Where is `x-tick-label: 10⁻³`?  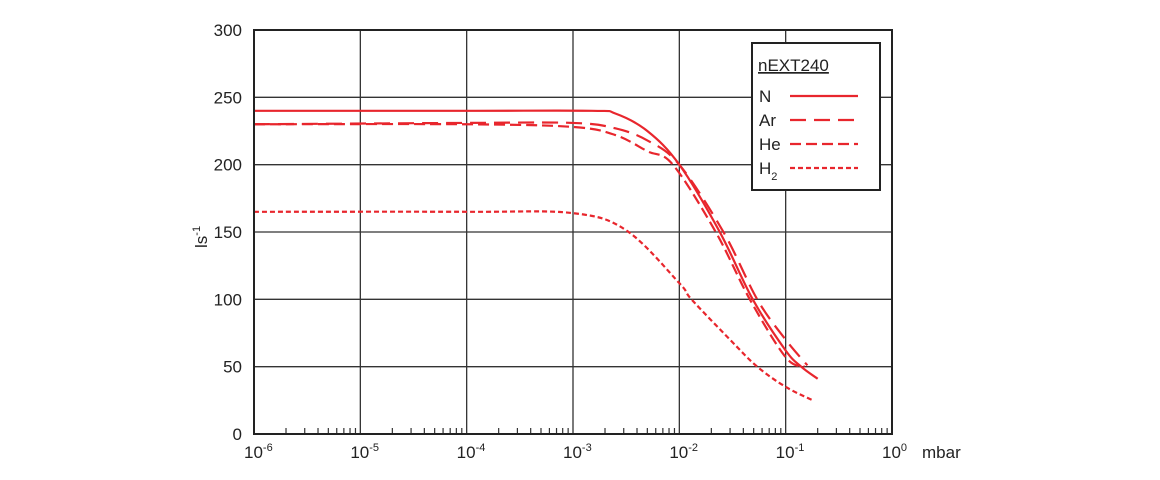
x-tick-label: 10⁻³ is located at coordinates (577, 452).